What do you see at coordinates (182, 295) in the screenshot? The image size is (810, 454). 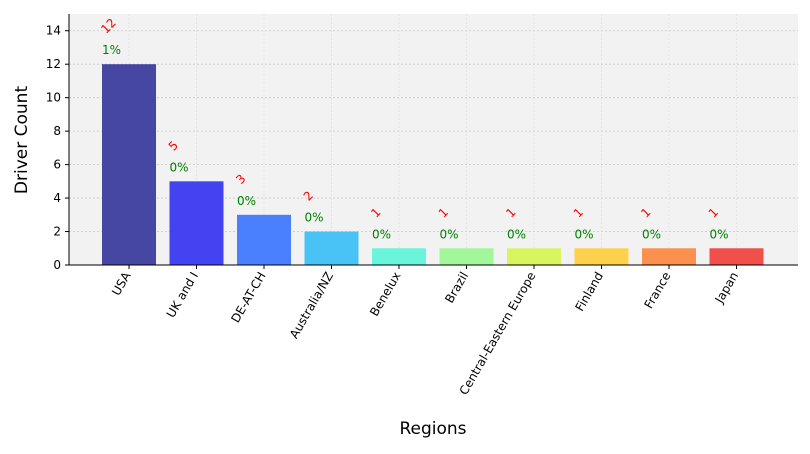 I see `x-tick-label: UK and I` at bounding box center [182, 295].